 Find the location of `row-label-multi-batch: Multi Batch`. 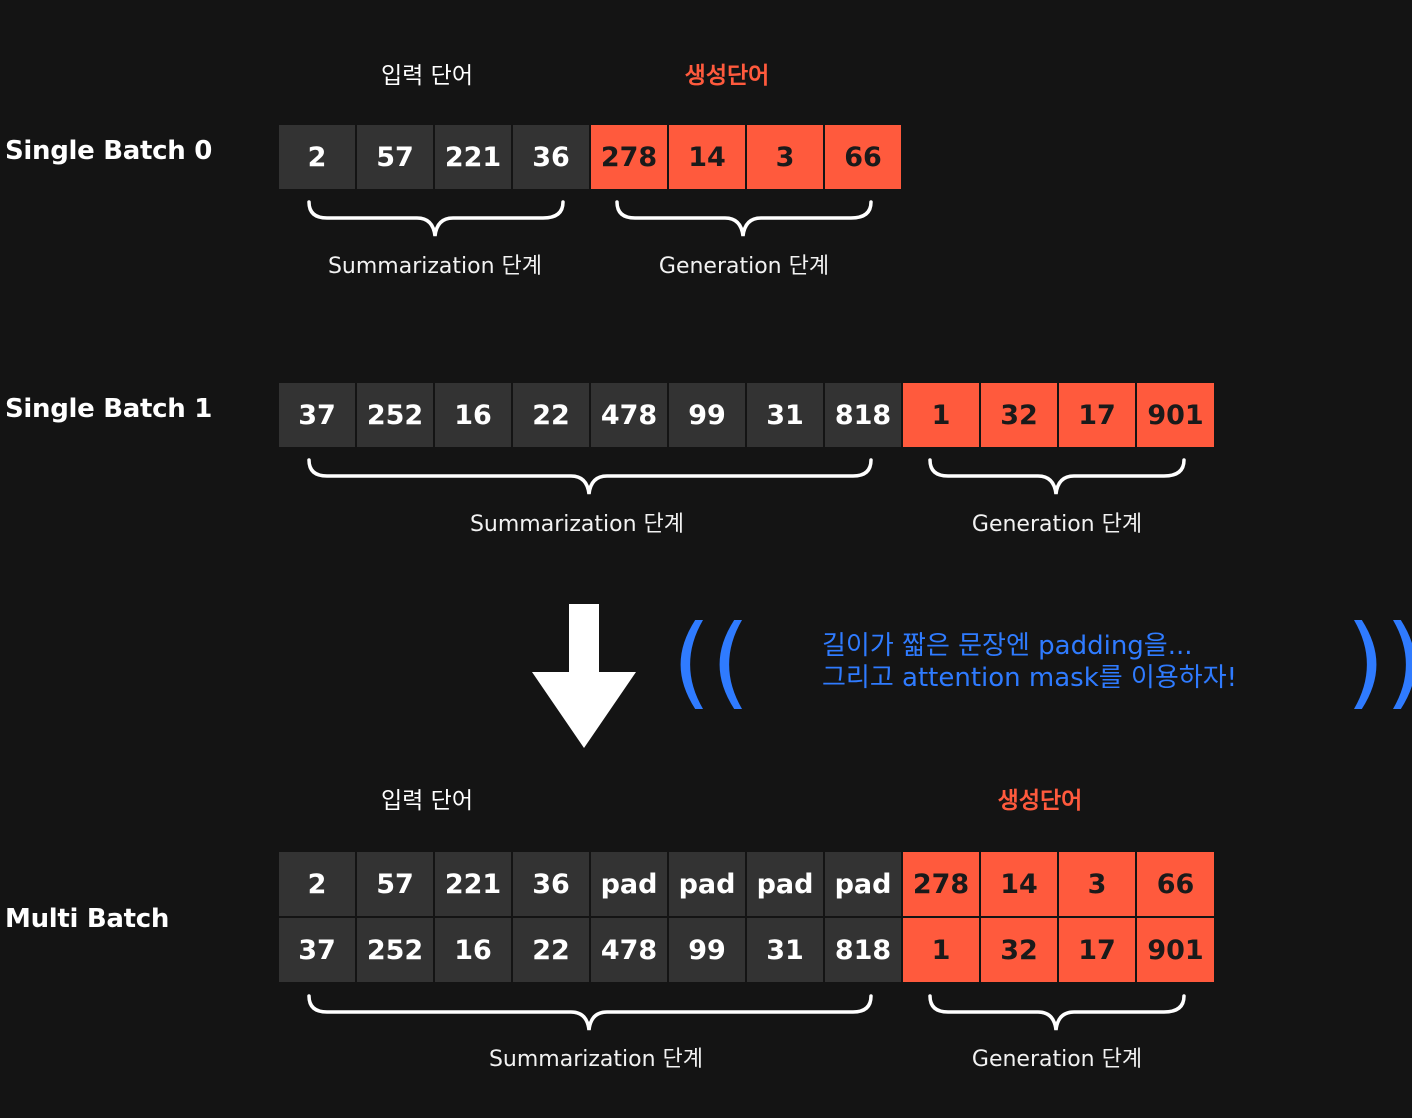

row-label-multi-batch: Multi Batch is located at coordinates (87, 919).